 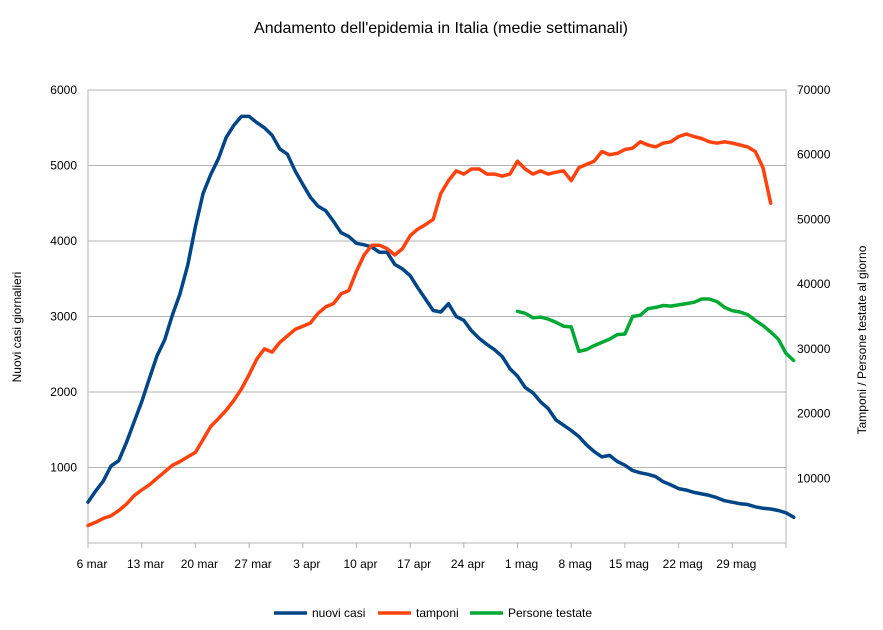 I want to click on left-tick-label: 3000, so click(x=63, y=317).